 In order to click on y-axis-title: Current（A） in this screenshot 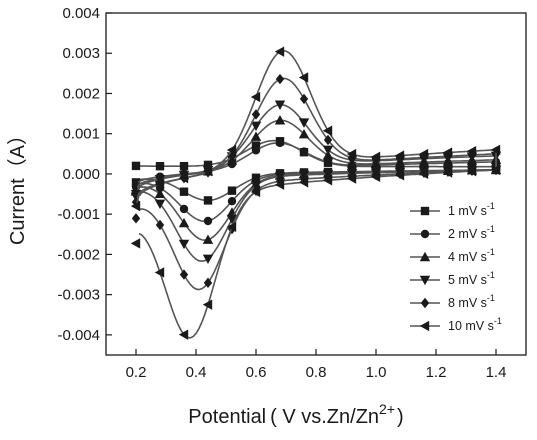, I will do `click(17, 185)`.